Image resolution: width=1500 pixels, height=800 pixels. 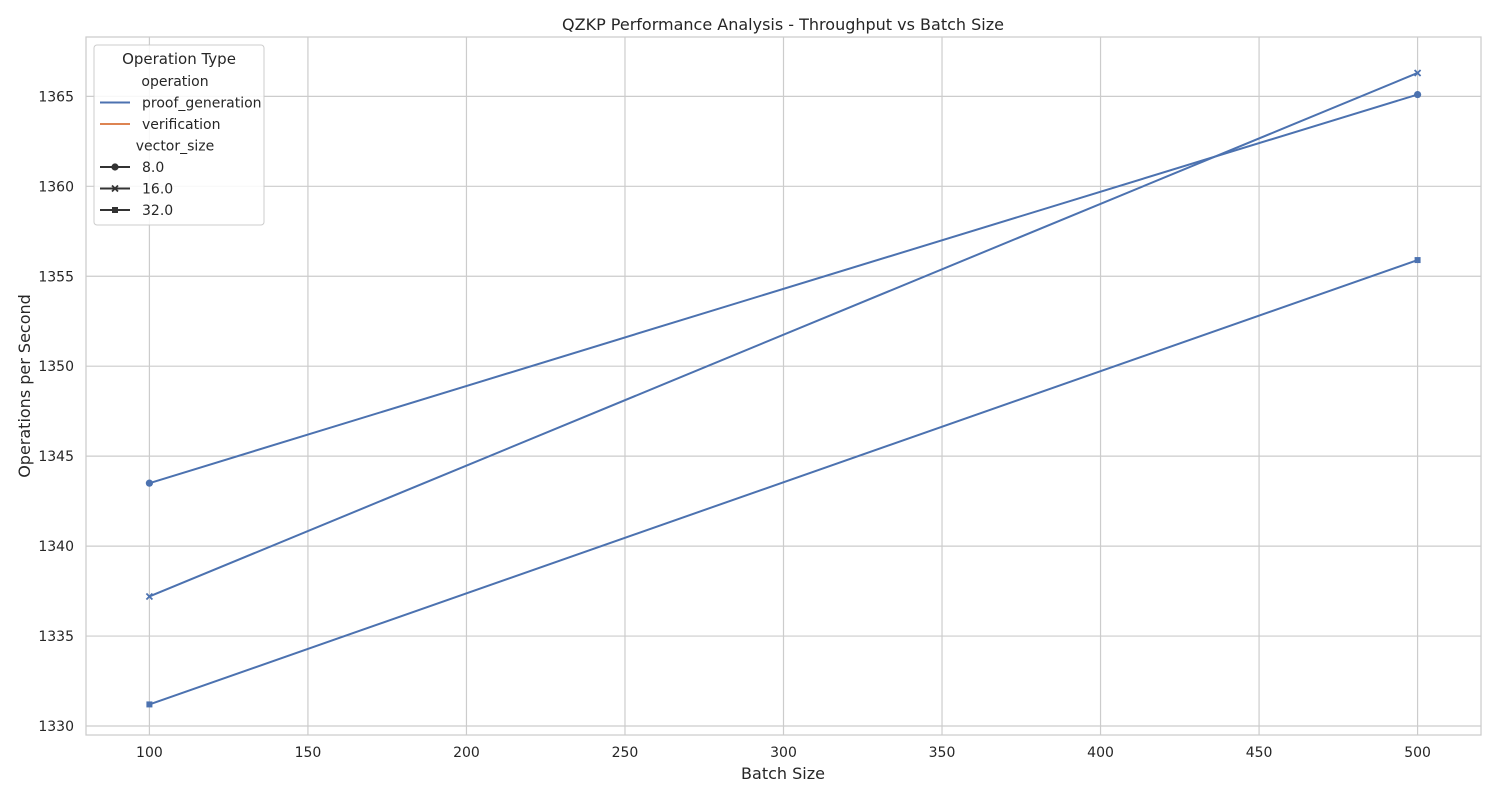 What do you see at coordinates (181, 125) in the screenshot?
I see `legend-entry-label: verification` at bounding box center [181, 125].